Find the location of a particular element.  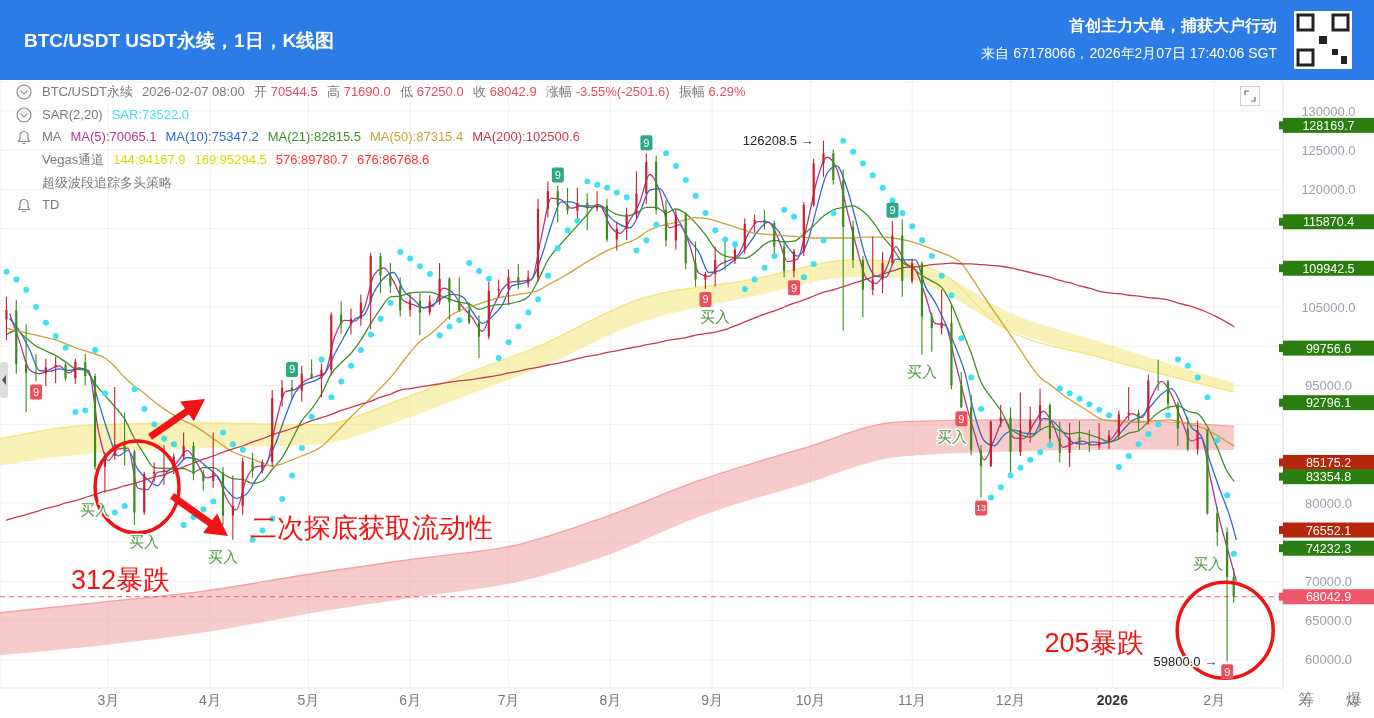

annotation: 205暴跌 is located at coordinates (1094, 643).